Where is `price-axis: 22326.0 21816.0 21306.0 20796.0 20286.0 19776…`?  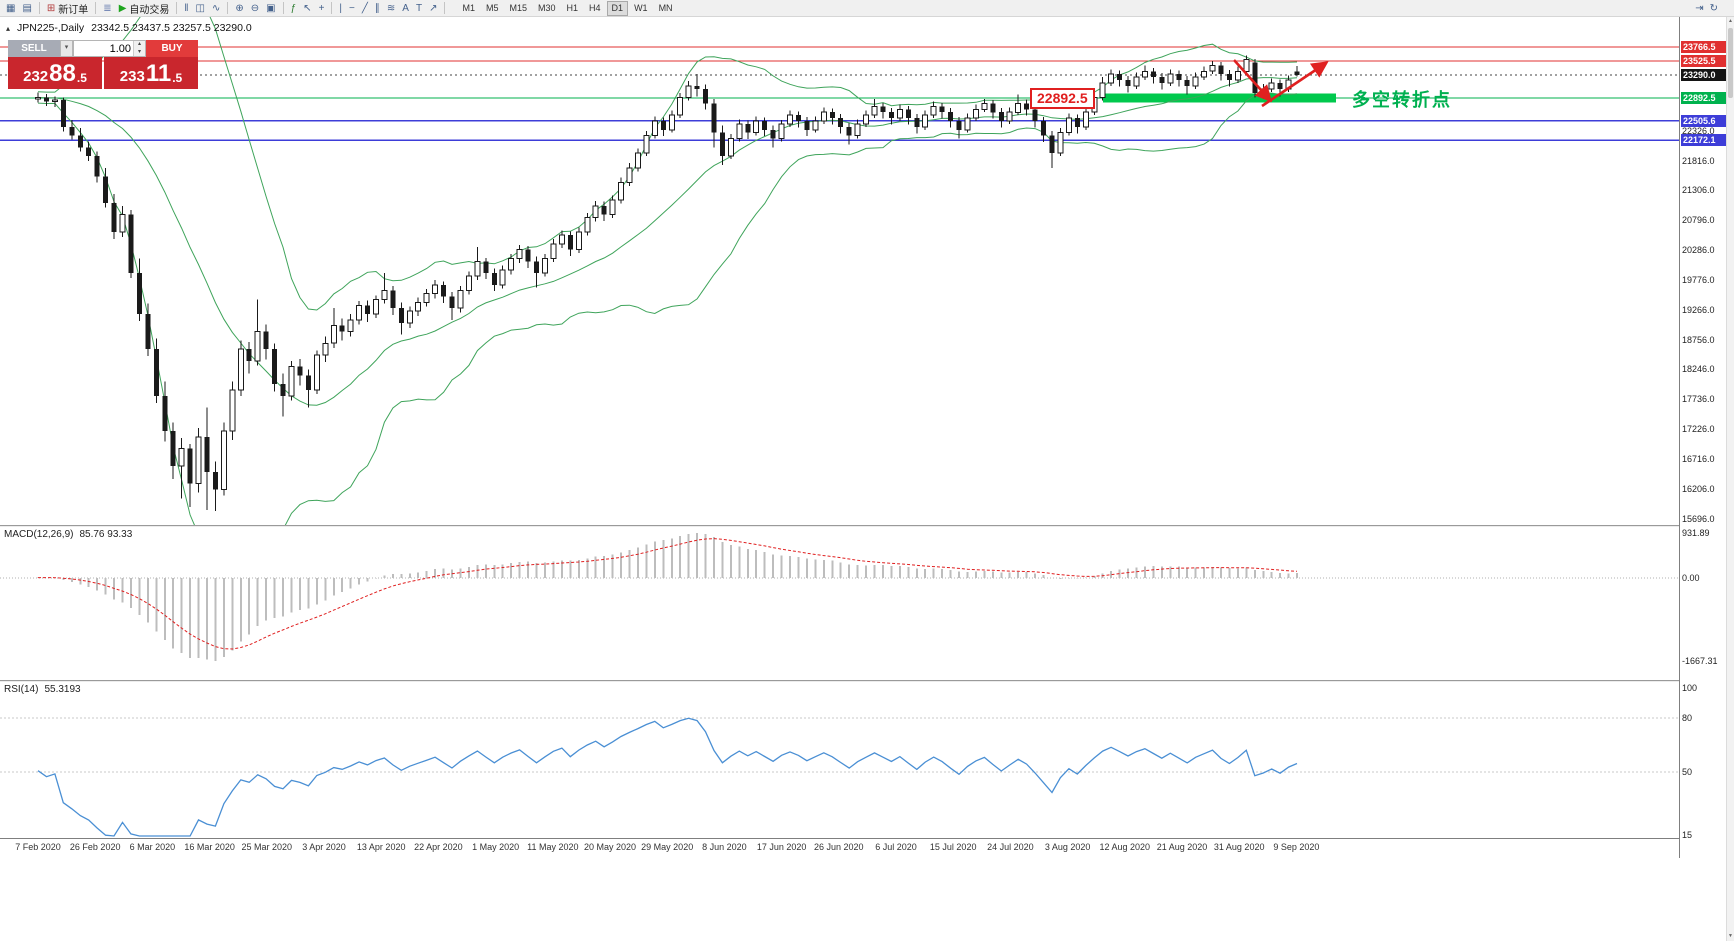 price-axis: 22326.0 21816.0 21306.0 20796.0 20286.0 19776… is located at coordinates (1702, 437).